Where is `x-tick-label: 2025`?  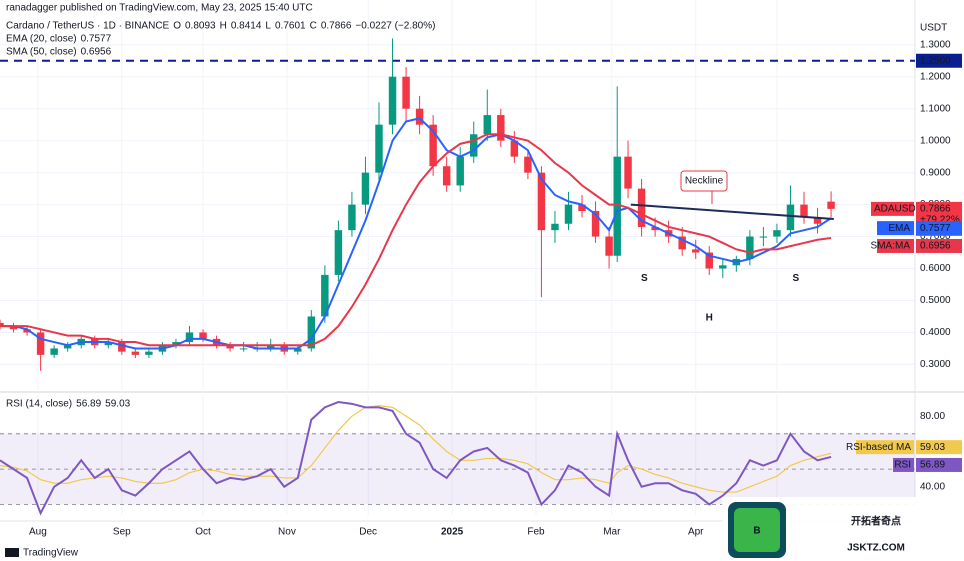 x-tick-label: 2025 is located at coordinates (452, 532).